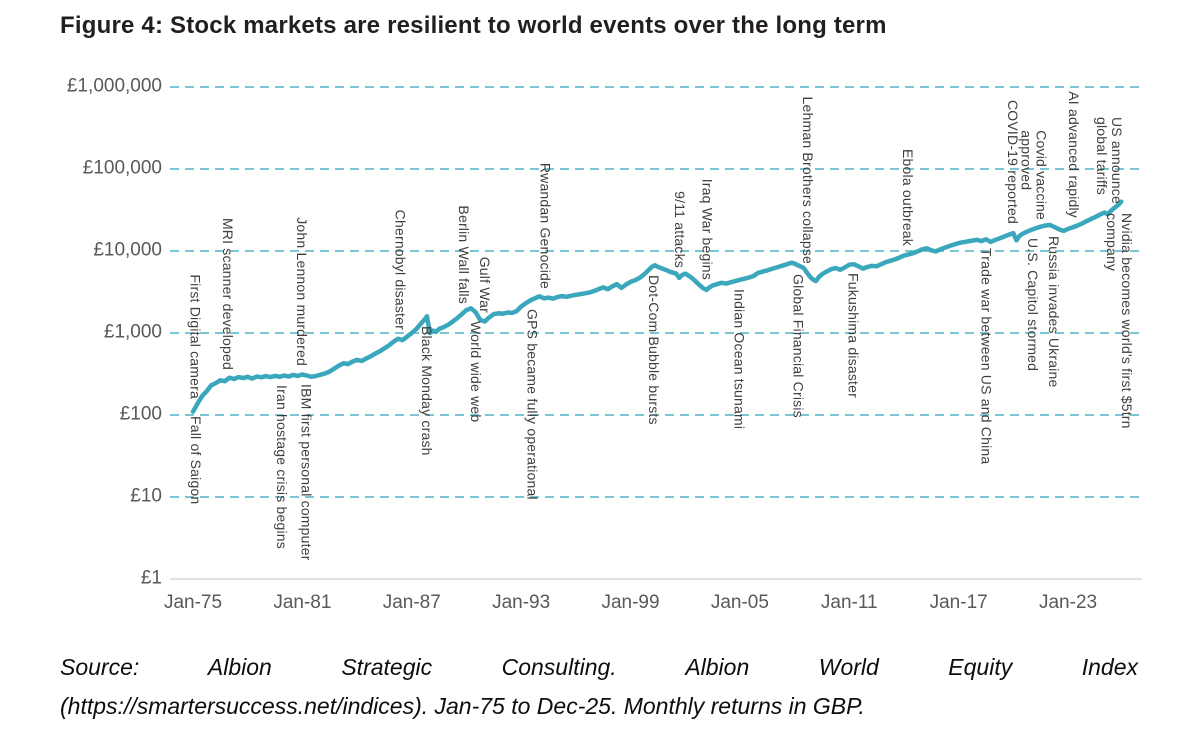 This screenshot has height=741, width=1200. I want to click on event-label: Fall of Saigon, so click(196, 460).